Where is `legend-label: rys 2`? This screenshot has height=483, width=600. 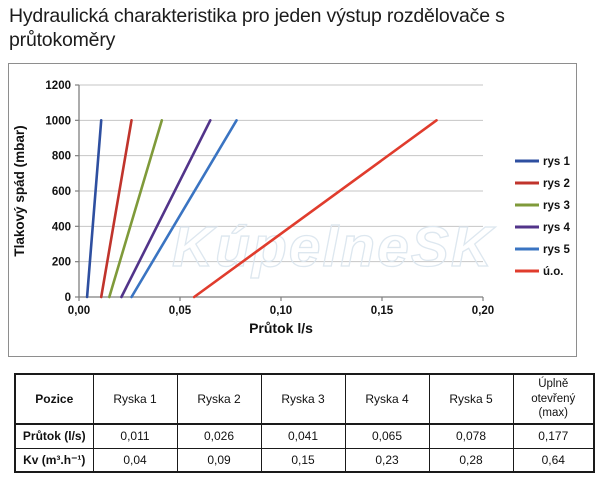
legend-label: rys 2 is located at coordinates (556, 184).